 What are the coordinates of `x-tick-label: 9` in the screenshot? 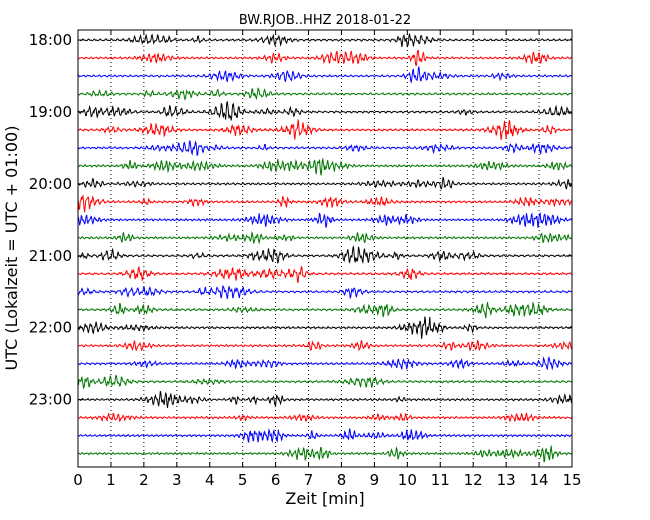 It's located at (375, 480).